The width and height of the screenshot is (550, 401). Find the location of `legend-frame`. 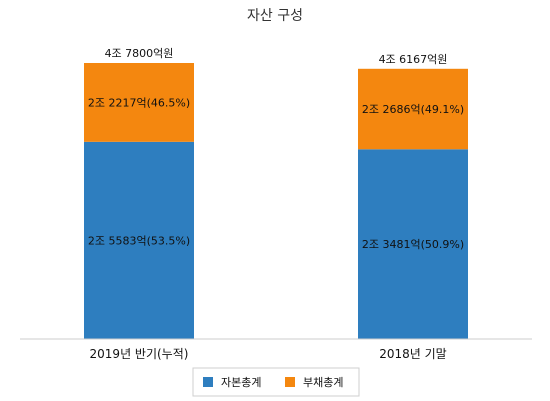

legend-frame is located at coordinates (276, 382).